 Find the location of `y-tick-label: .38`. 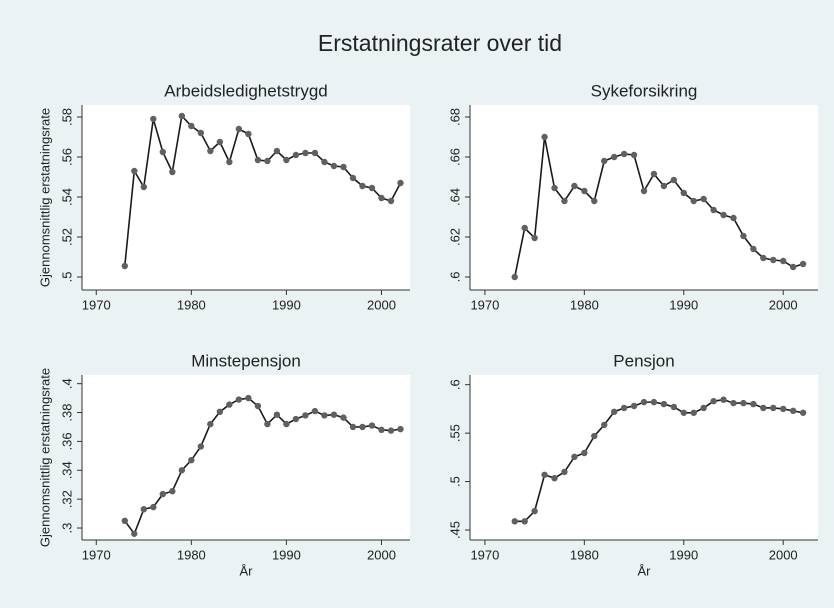

y-tick-label: .38 is located at coordinates (66, 412).